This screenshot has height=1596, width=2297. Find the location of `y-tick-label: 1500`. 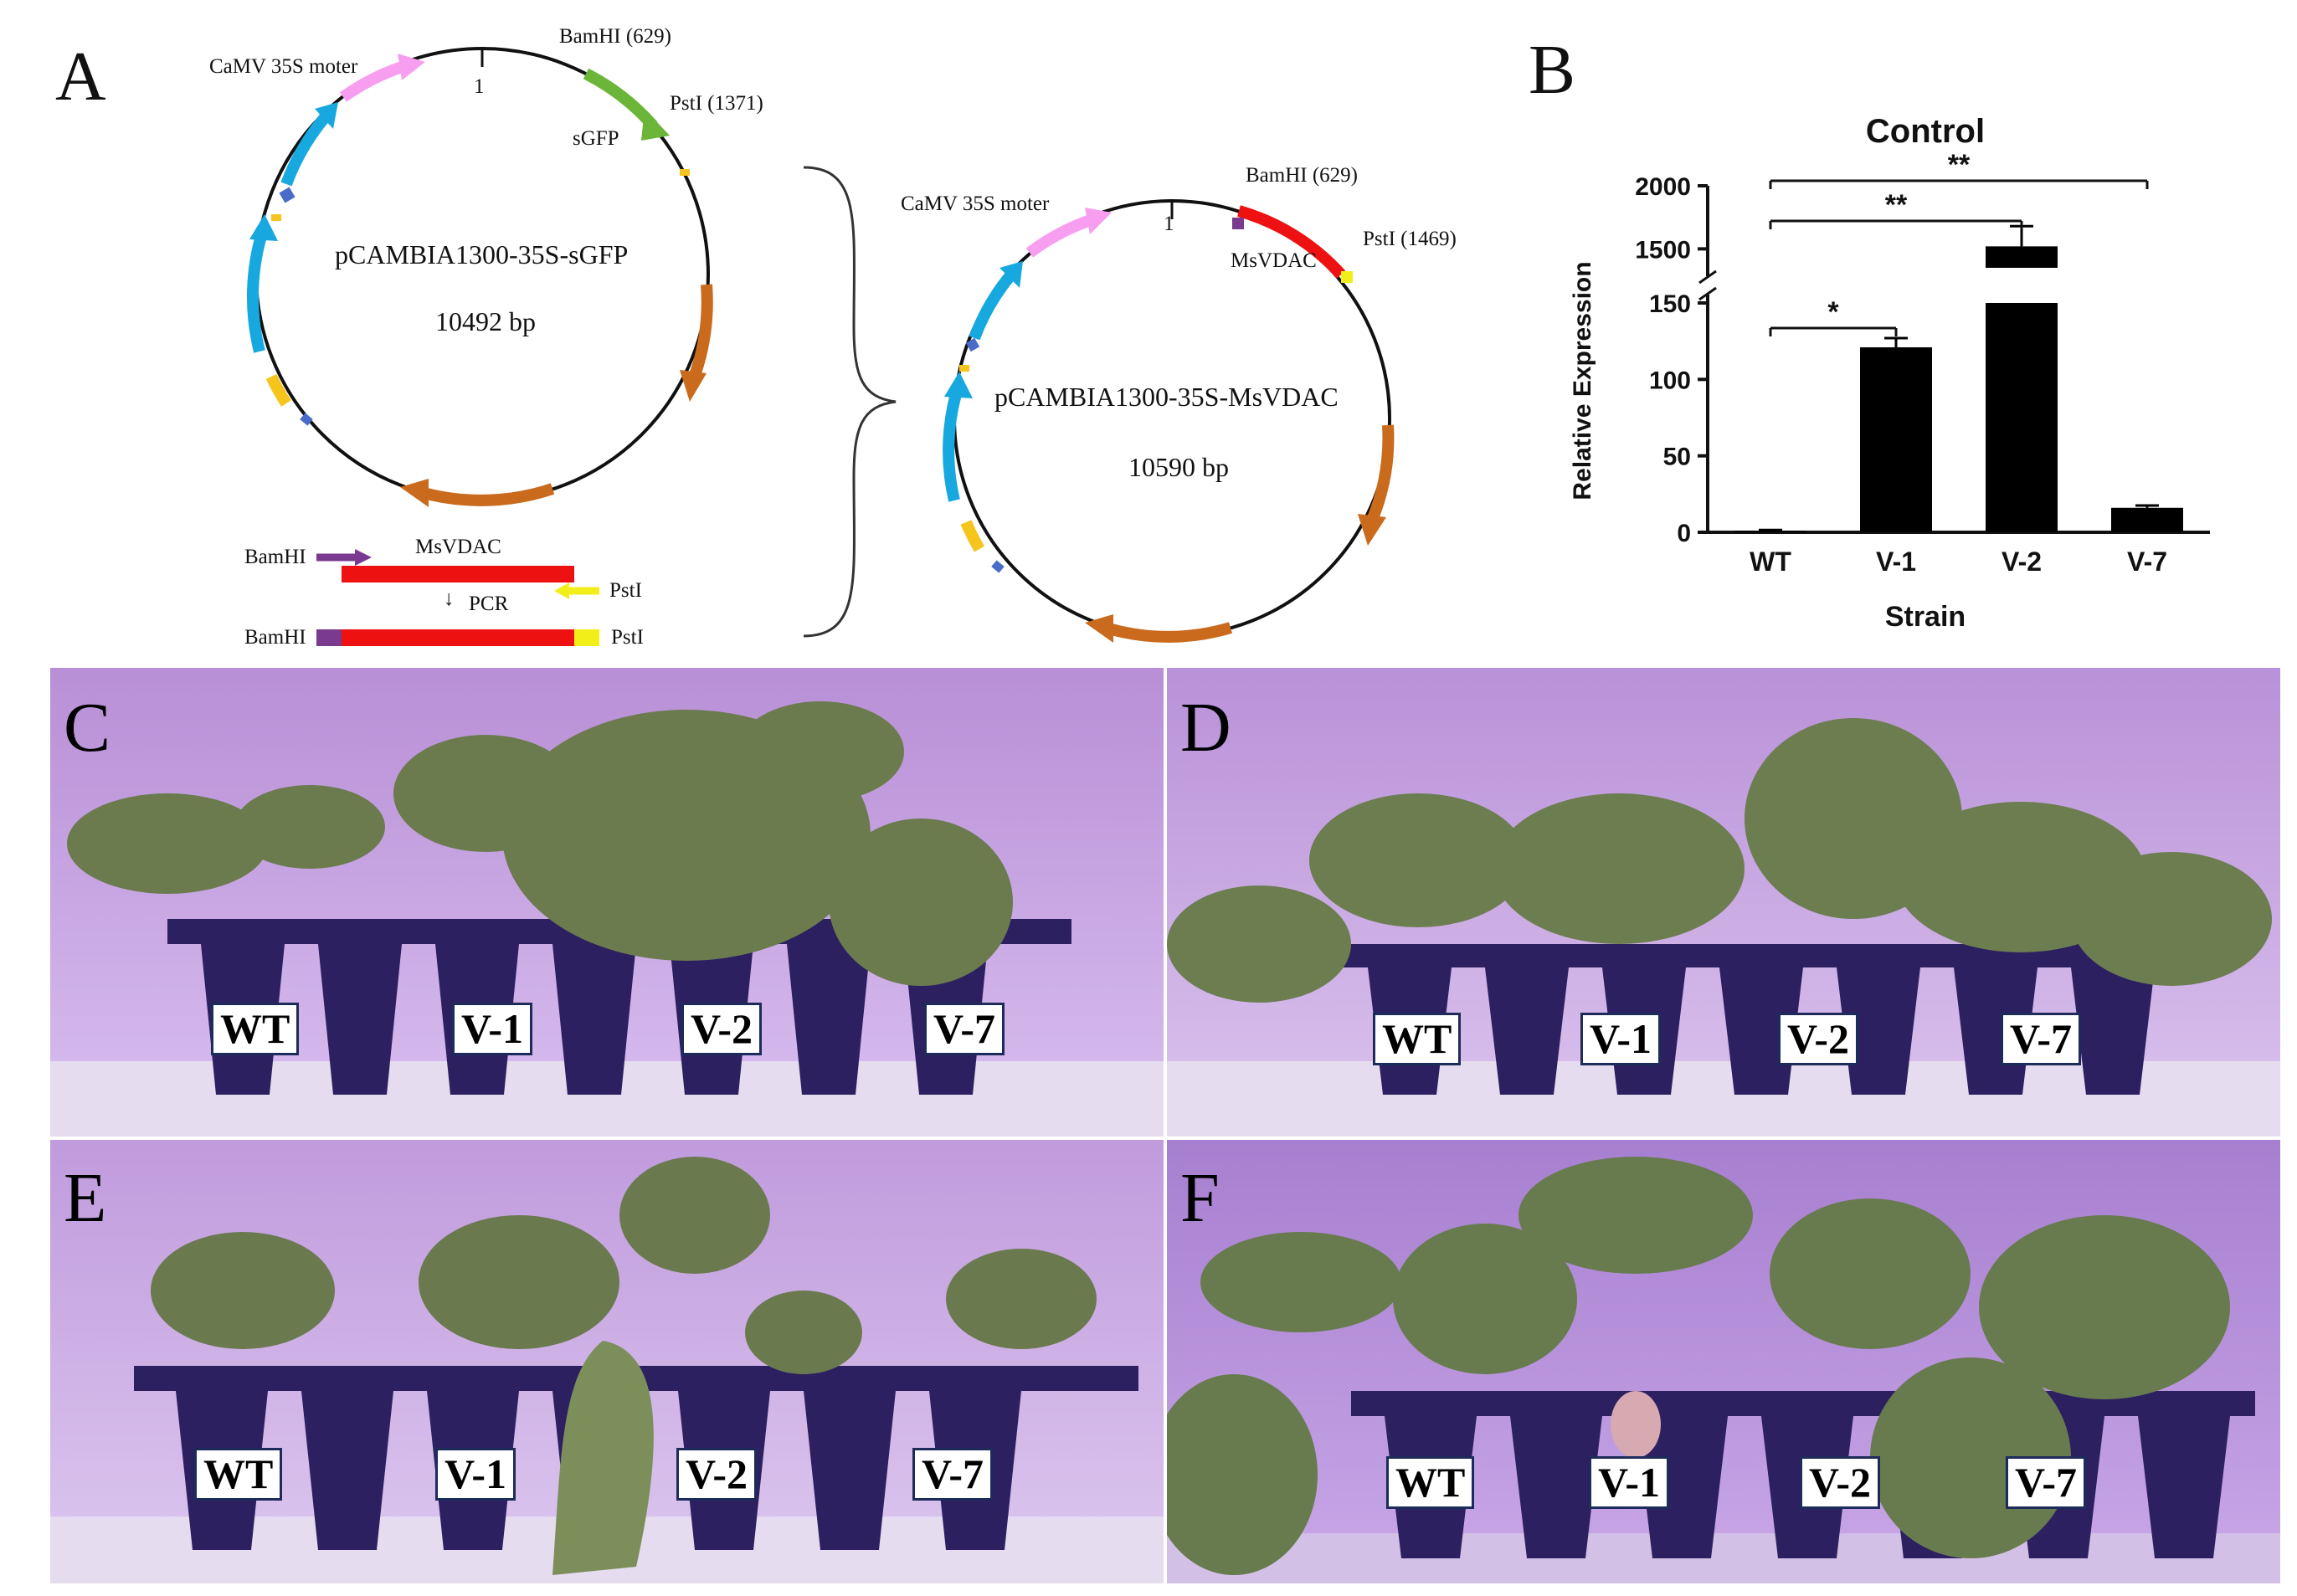

y-tick-label: 1500 is located at coordinates (1663, 250).